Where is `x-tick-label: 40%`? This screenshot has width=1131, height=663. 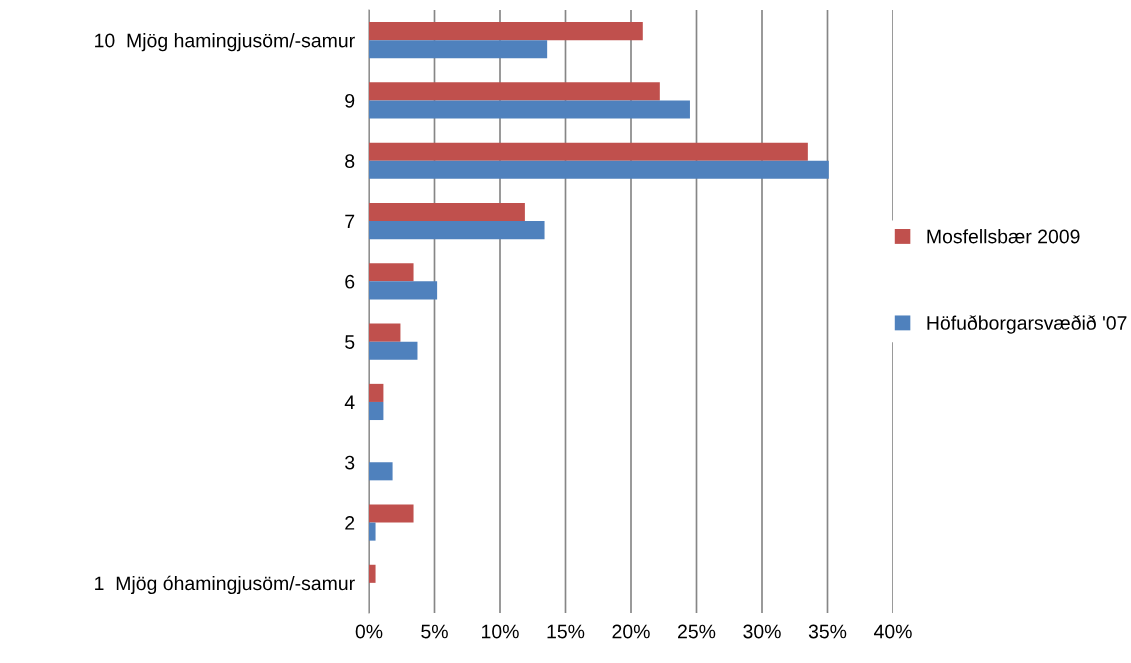
x-tick-label: 40% is located at coordinates (892, 631).